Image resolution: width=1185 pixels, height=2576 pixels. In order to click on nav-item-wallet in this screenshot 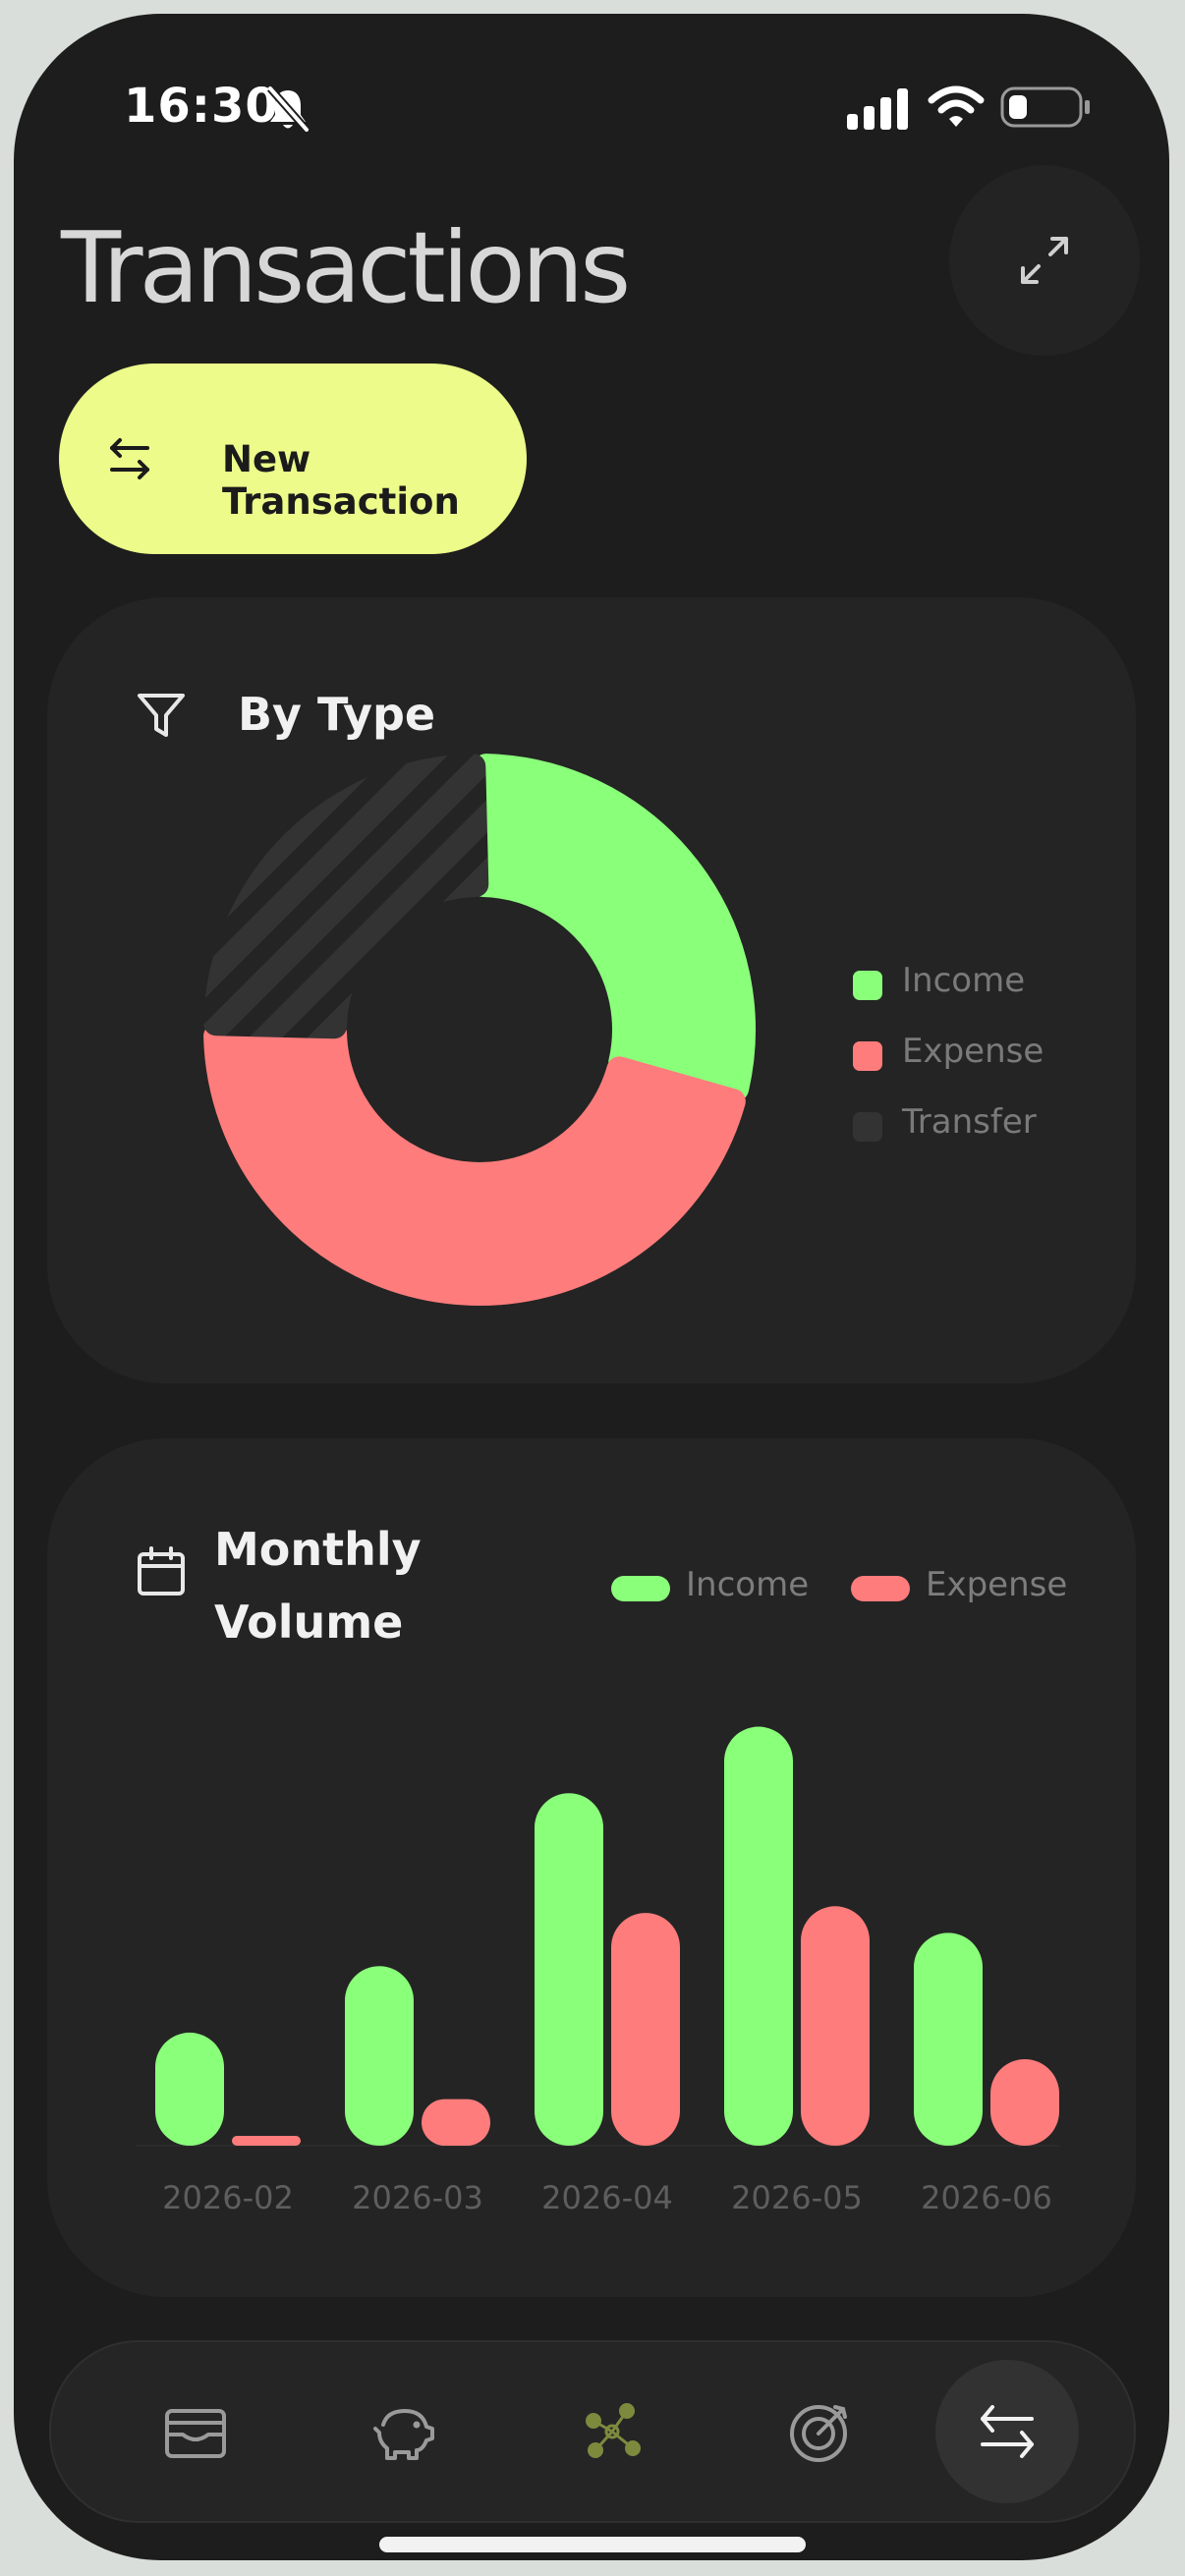, I will do `click(196, 2431)`.